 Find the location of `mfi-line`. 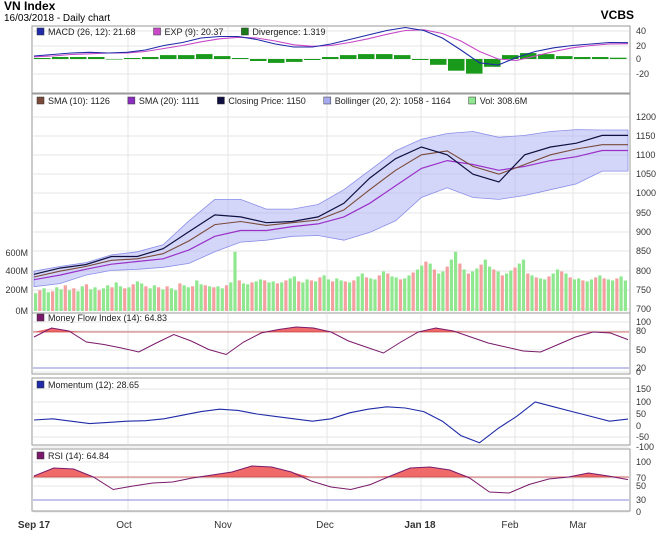

mfi-line is located at coordinates (331, 341).